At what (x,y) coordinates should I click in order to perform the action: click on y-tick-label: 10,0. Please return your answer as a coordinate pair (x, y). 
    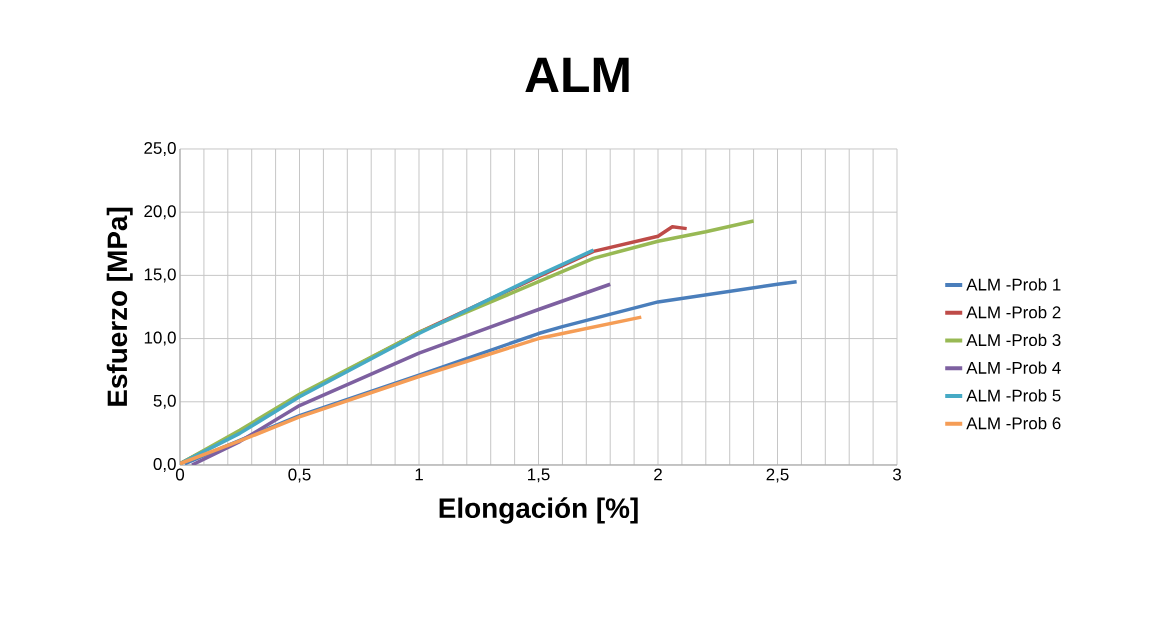
    Looking at the image, I should click on (160, 338).